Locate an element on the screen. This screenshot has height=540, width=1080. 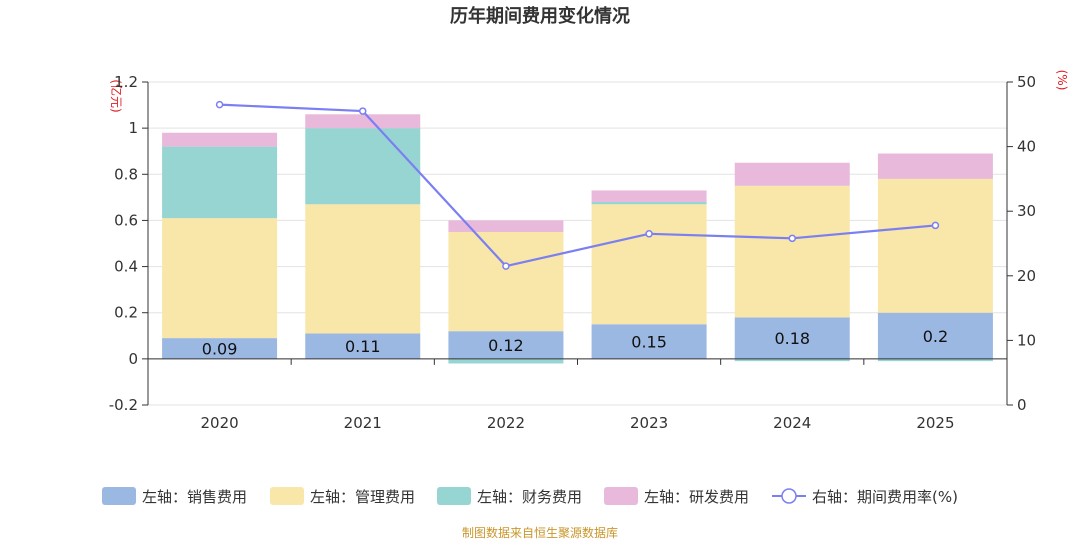
left-axis-tick-label: 0.2 is located at coordinates (126, 313).